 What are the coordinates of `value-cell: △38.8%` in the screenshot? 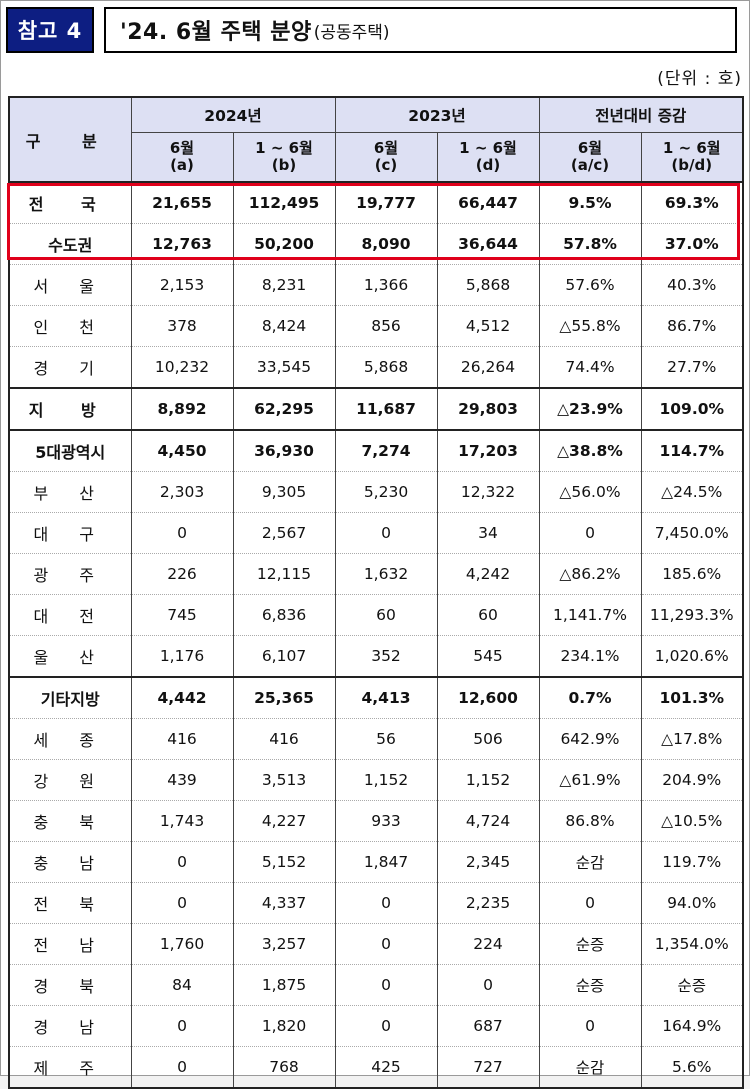 It's located at (590, 450).